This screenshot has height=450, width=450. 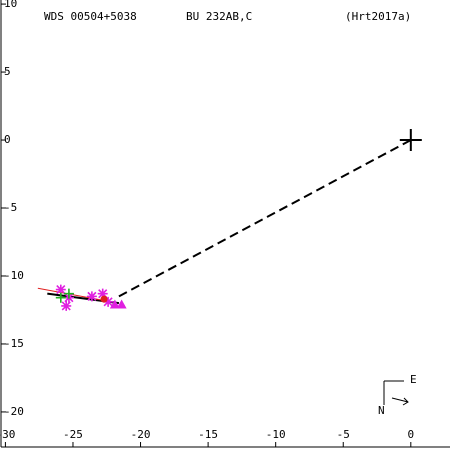 What do you see at coordinates (7, 139) in the screenshot?
I see `y-tick-label: 0` at bounding box center [7, 139].